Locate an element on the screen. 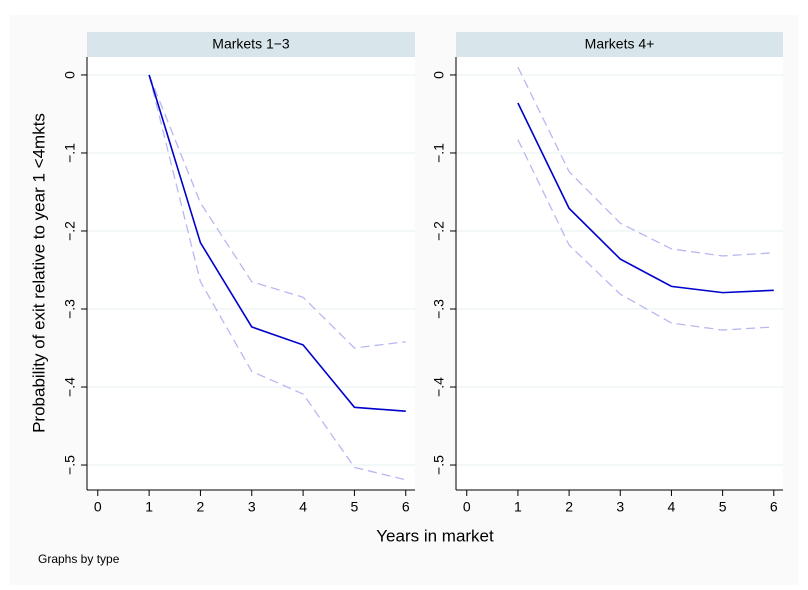  panel-title: Markets 4+ is located at coordinates (620, 44).